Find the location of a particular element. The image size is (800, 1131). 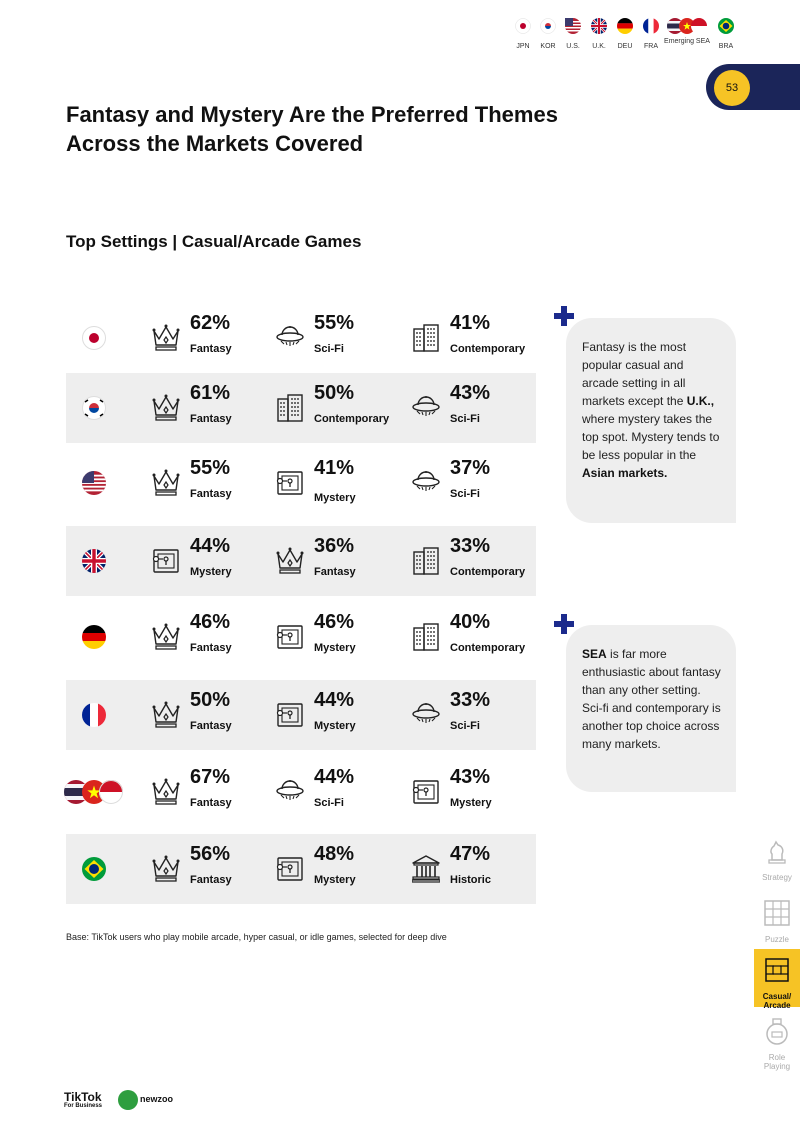

table-row-bra: 56% Fantasy 48% Mystery 47% Historic is located at coordinates (301, 869).